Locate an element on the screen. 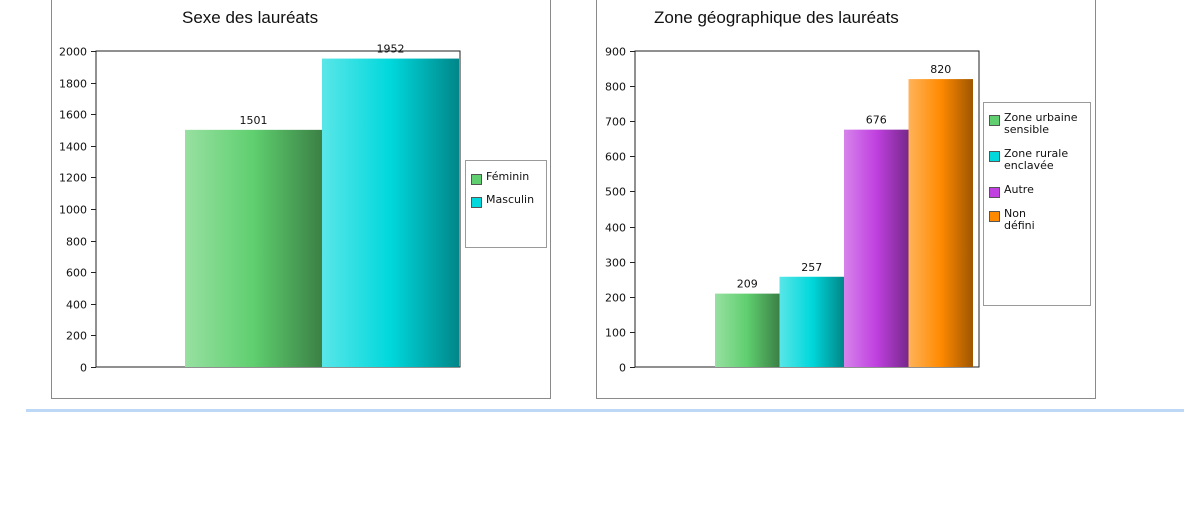 This screenshot has width=1184, height=512. data-label: 1501 is located at coordinates (254, 120).